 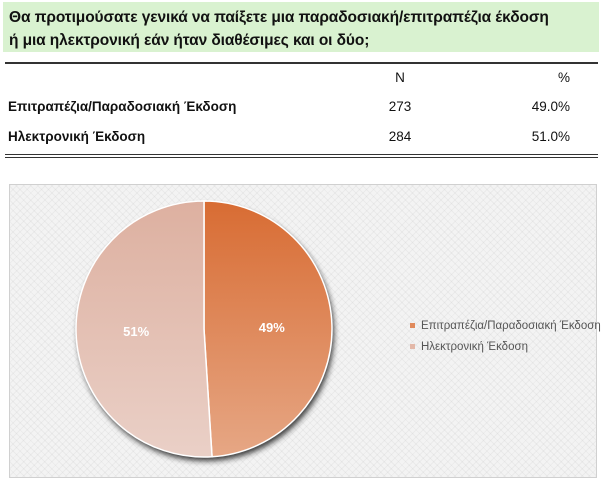 I want to click on pie-slice-traditional, so click(x=268, y=329).